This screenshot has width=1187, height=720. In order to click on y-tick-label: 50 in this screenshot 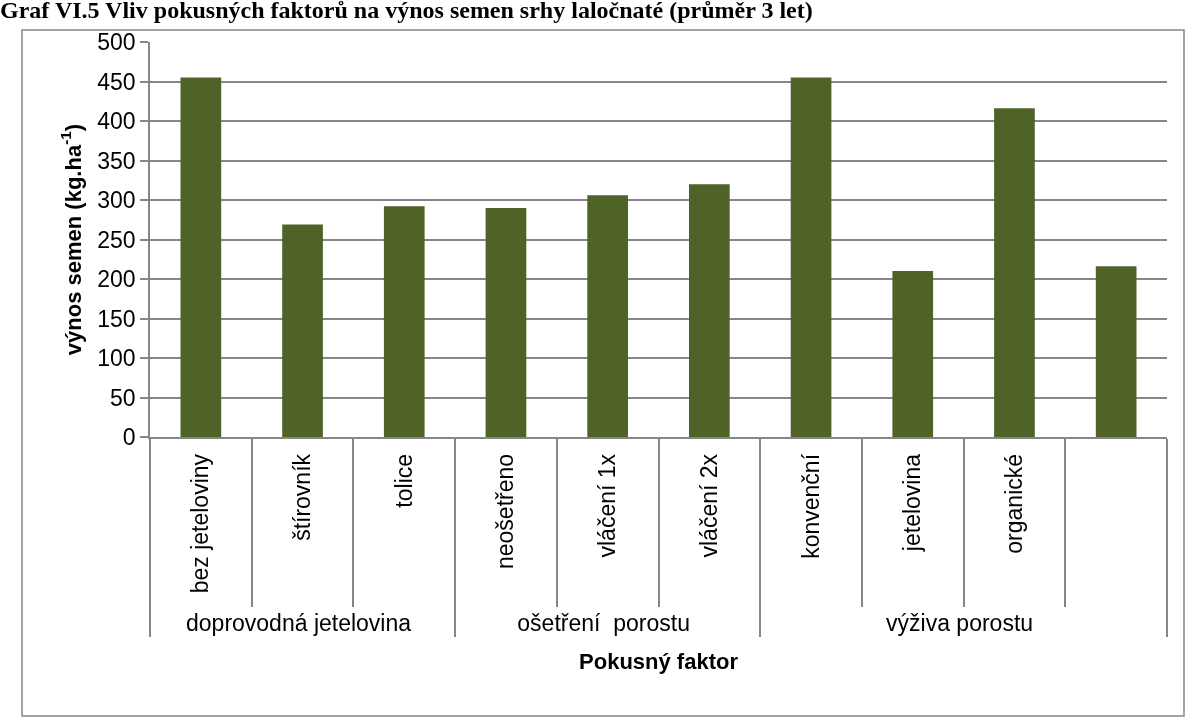, I will do `click(123, 397)`.